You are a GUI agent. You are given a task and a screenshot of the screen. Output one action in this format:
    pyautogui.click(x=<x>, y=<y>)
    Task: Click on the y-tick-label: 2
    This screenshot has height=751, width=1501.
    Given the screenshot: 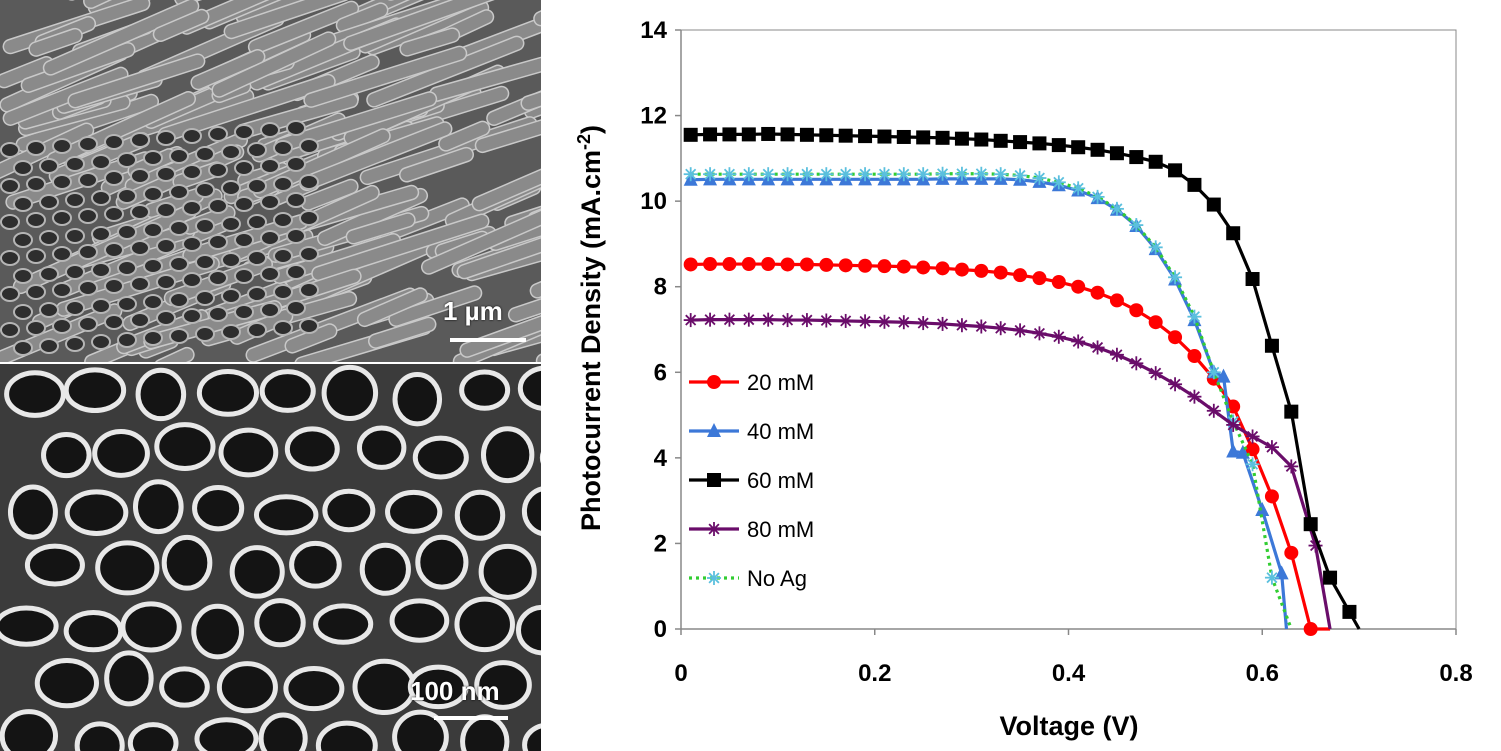 What is the action you would take?
    pyautogui.click(x=660, y=543)
    